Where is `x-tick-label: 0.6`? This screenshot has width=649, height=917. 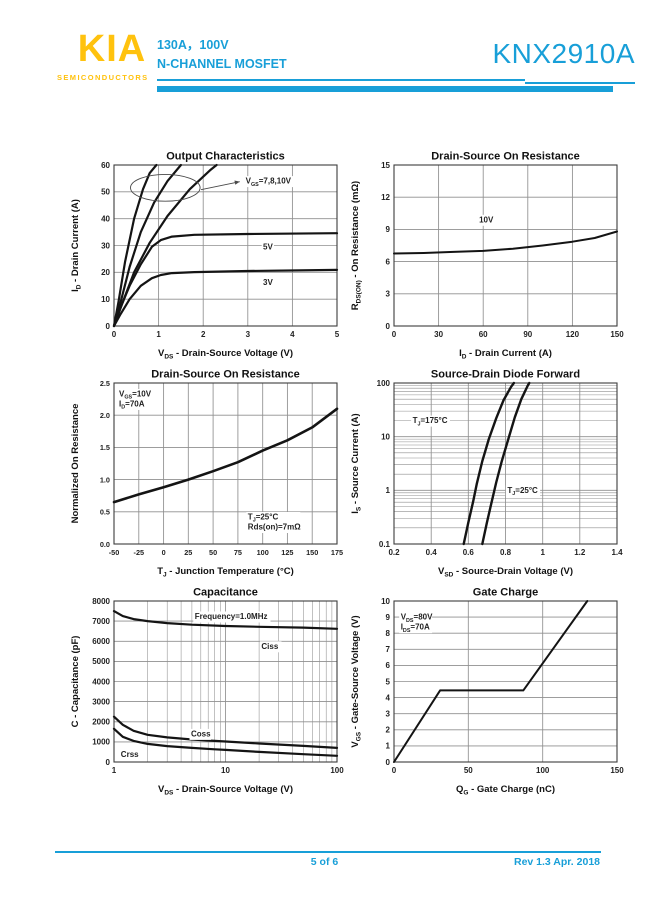
x-tick-label: 0.6 is located at coordinates (469, 552).